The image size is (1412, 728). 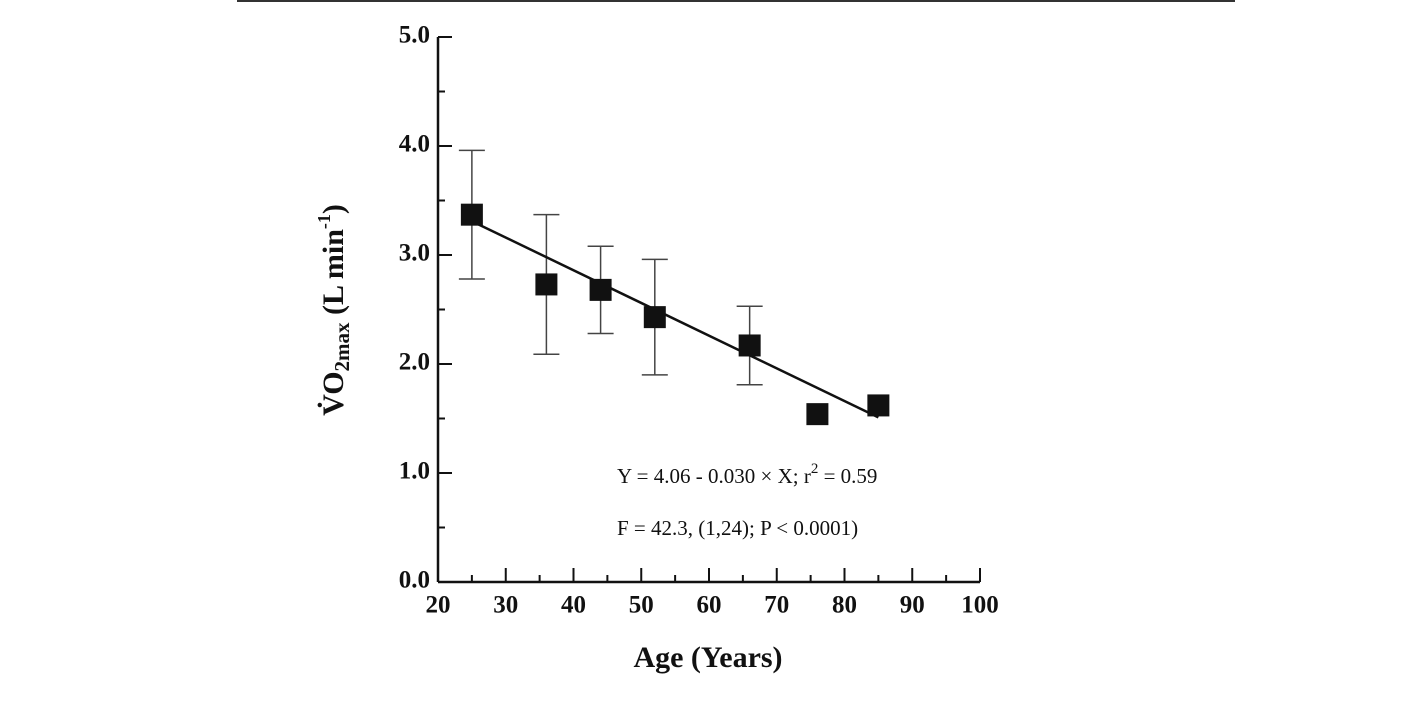 What do you see at coordinates (912, 605) in the screenshot?
I see `x-tick-label: 90` at bounding box center [912, 605].